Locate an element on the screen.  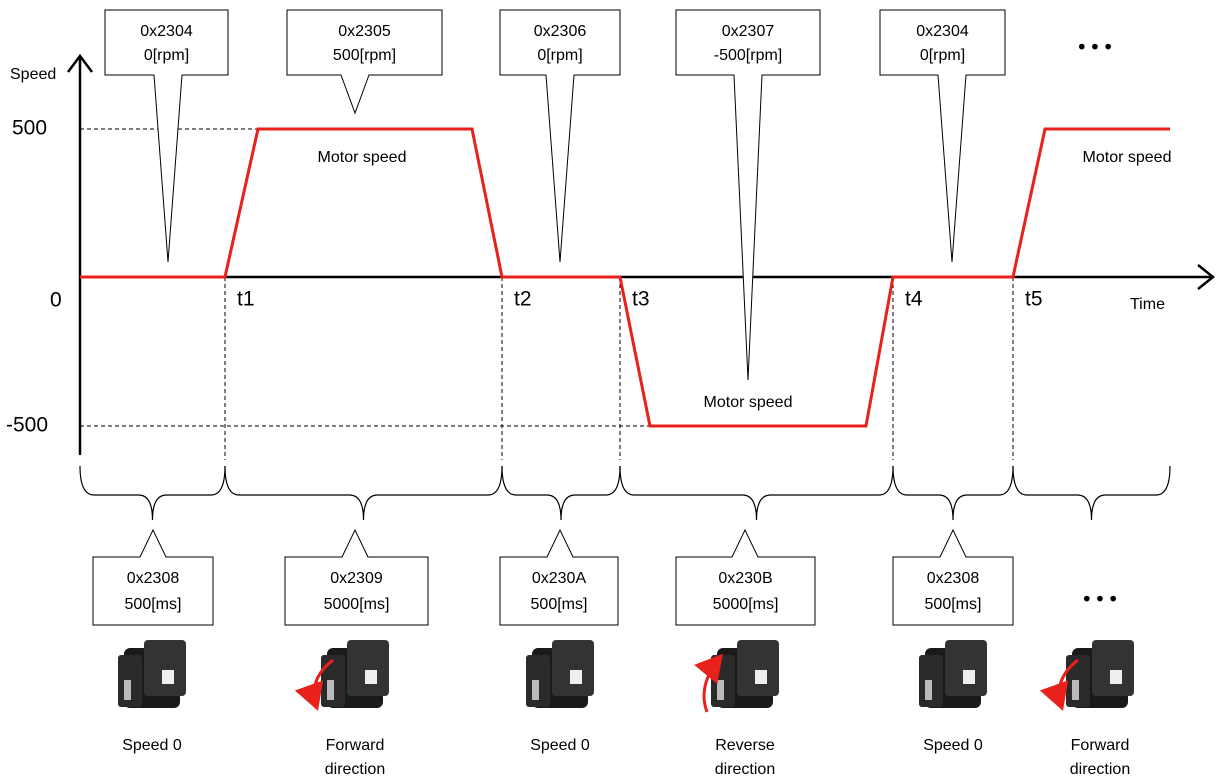
callout-object: 0x230B is located at coordinates (745, 578).